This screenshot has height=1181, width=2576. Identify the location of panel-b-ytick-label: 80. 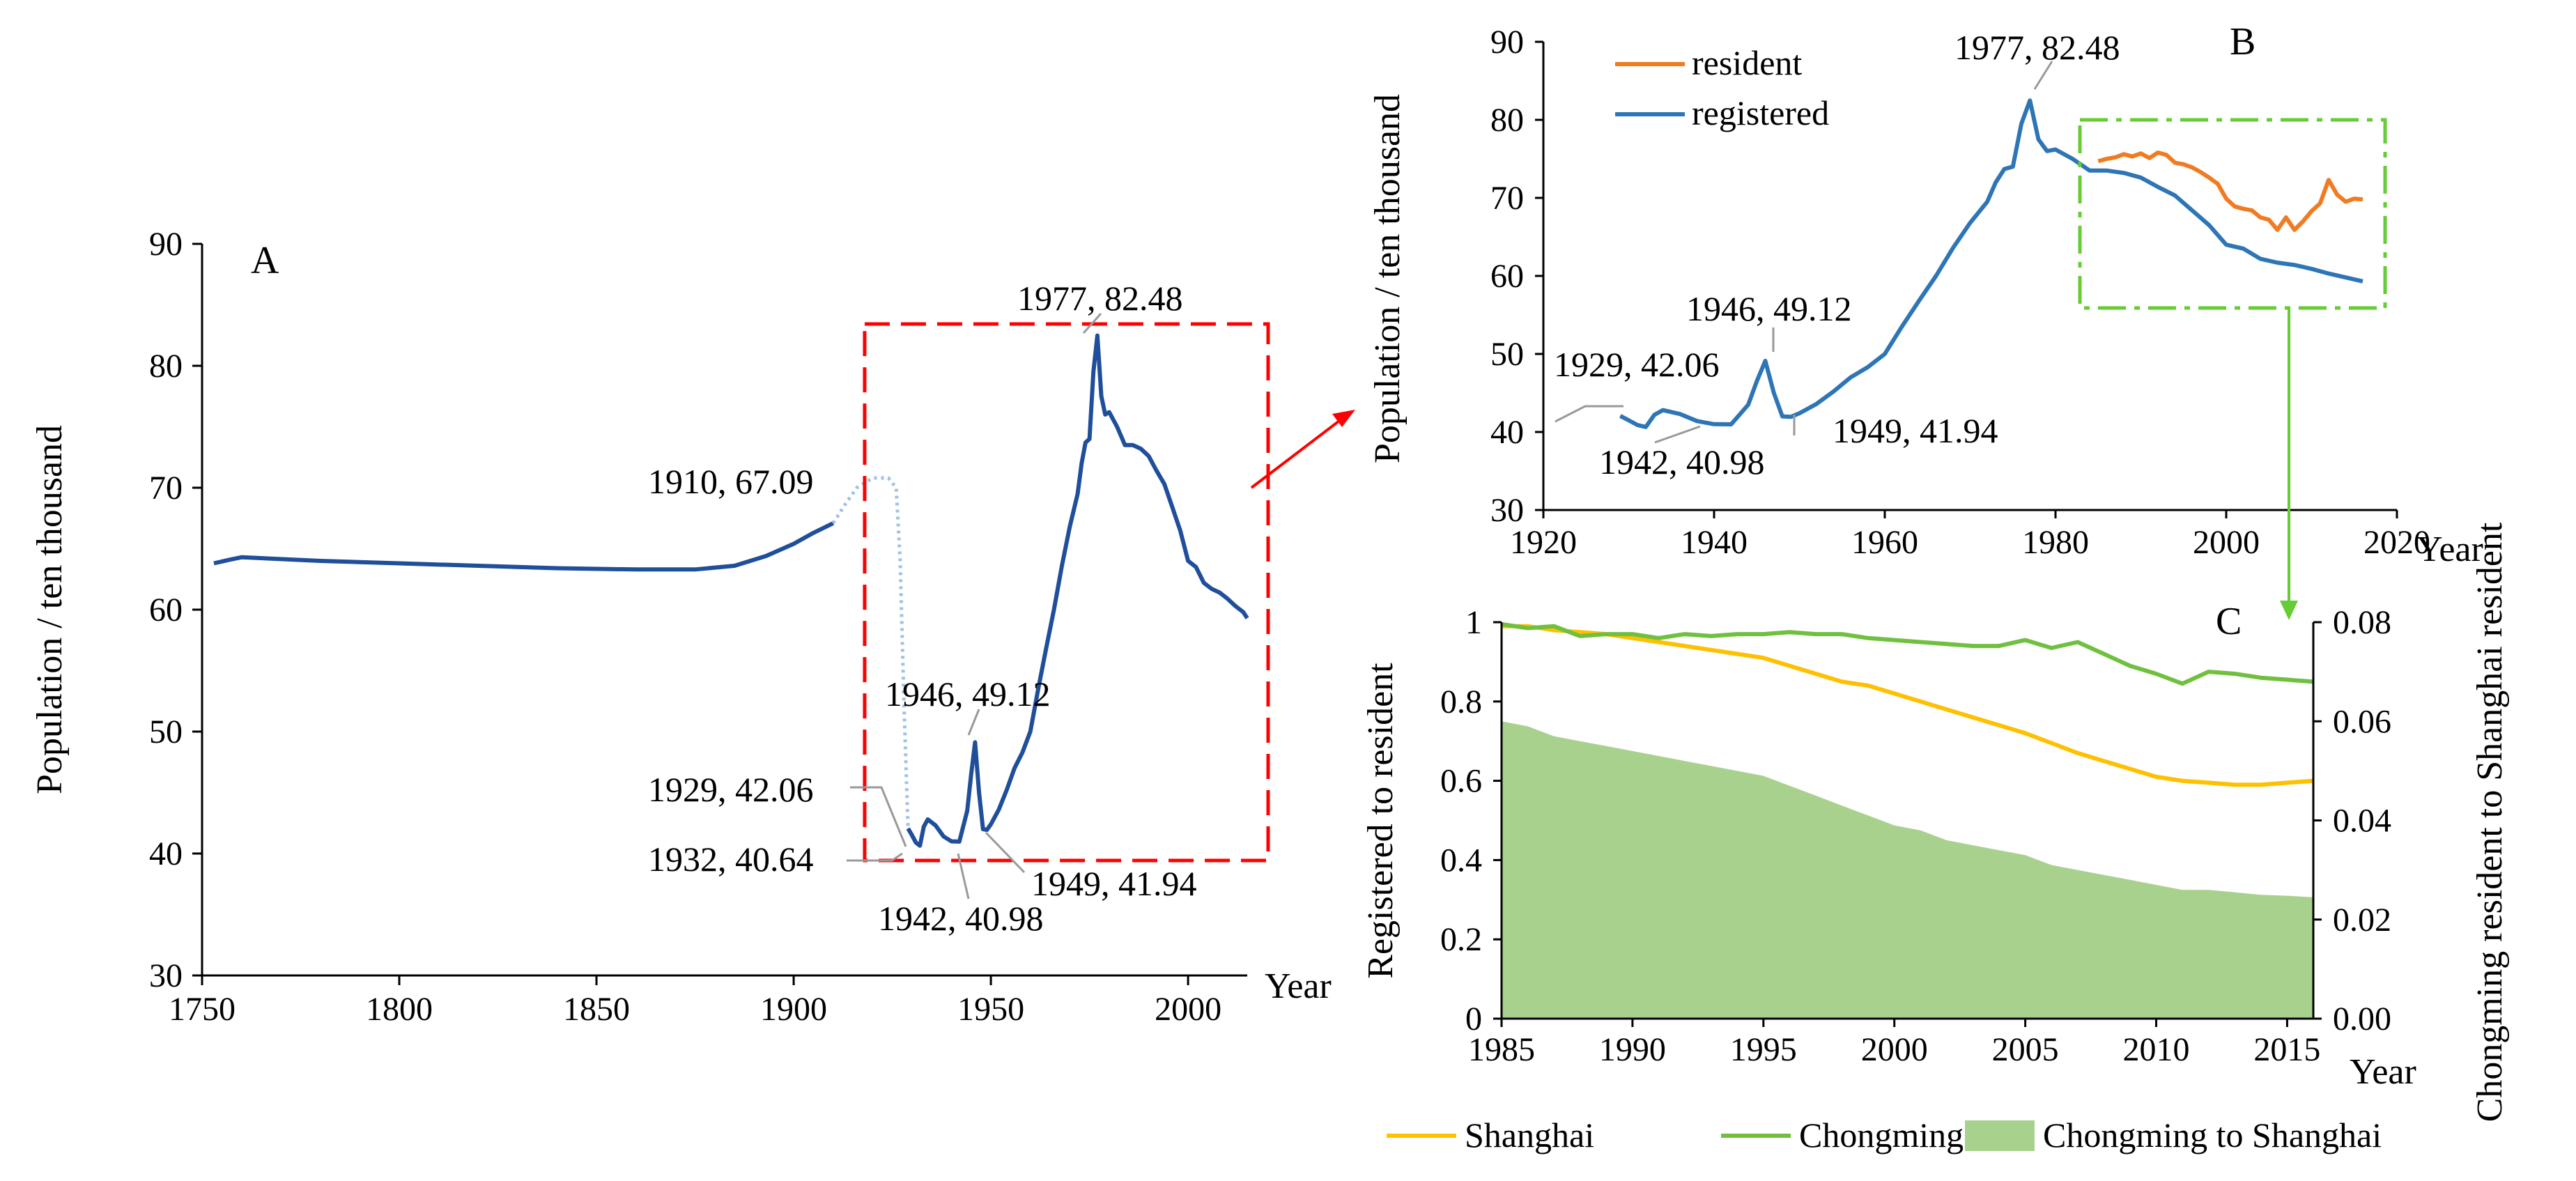
(1507, 121).